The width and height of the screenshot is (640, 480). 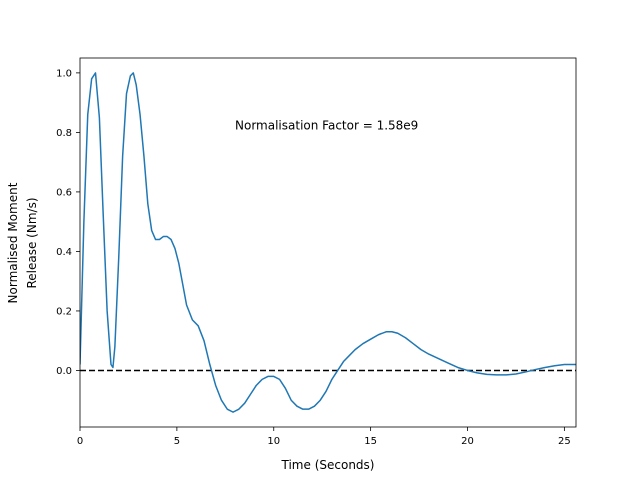 I want to click on x-tick-label: 20, so click(x=467, y=441).